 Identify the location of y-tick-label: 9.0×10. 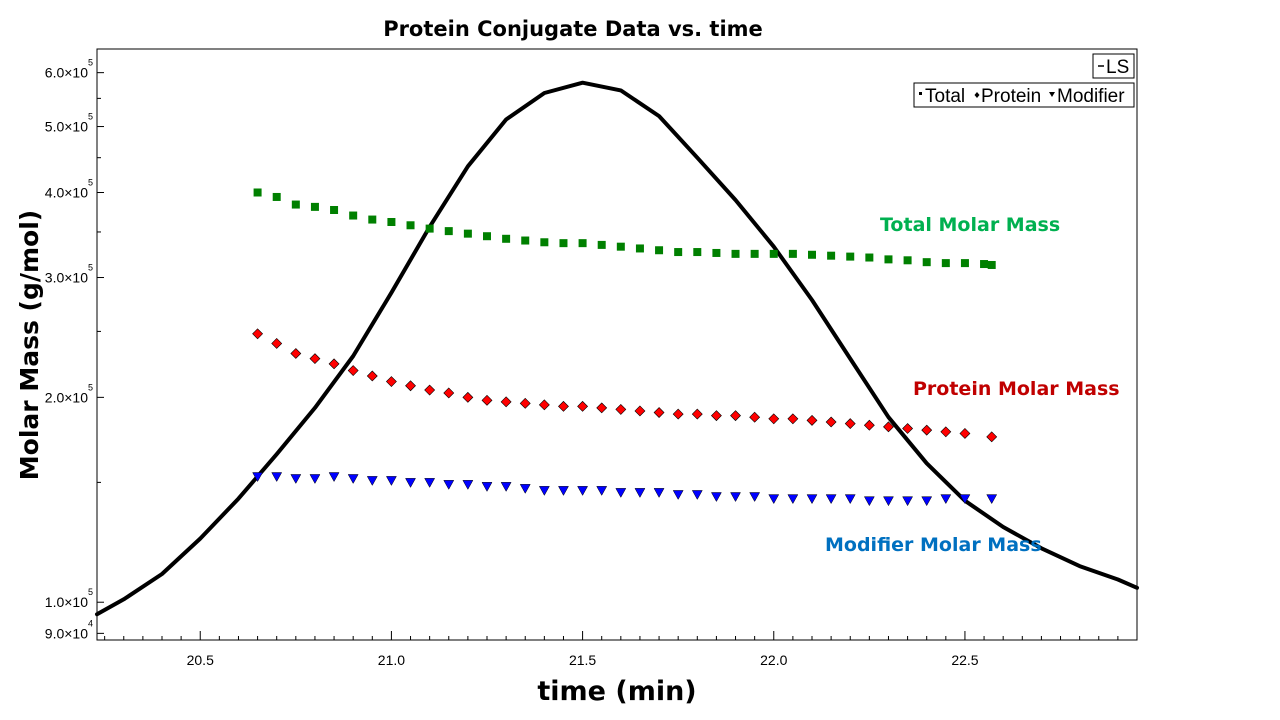
(66, 633).